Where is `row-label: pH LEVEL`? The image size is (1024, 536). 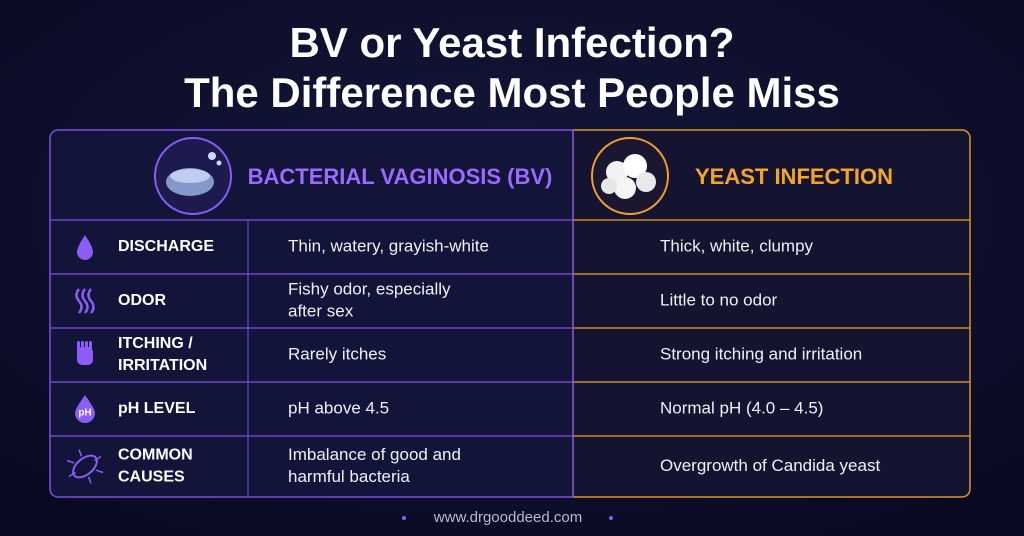 row-label: pH LEVEL is located at coordinates (157, 408).